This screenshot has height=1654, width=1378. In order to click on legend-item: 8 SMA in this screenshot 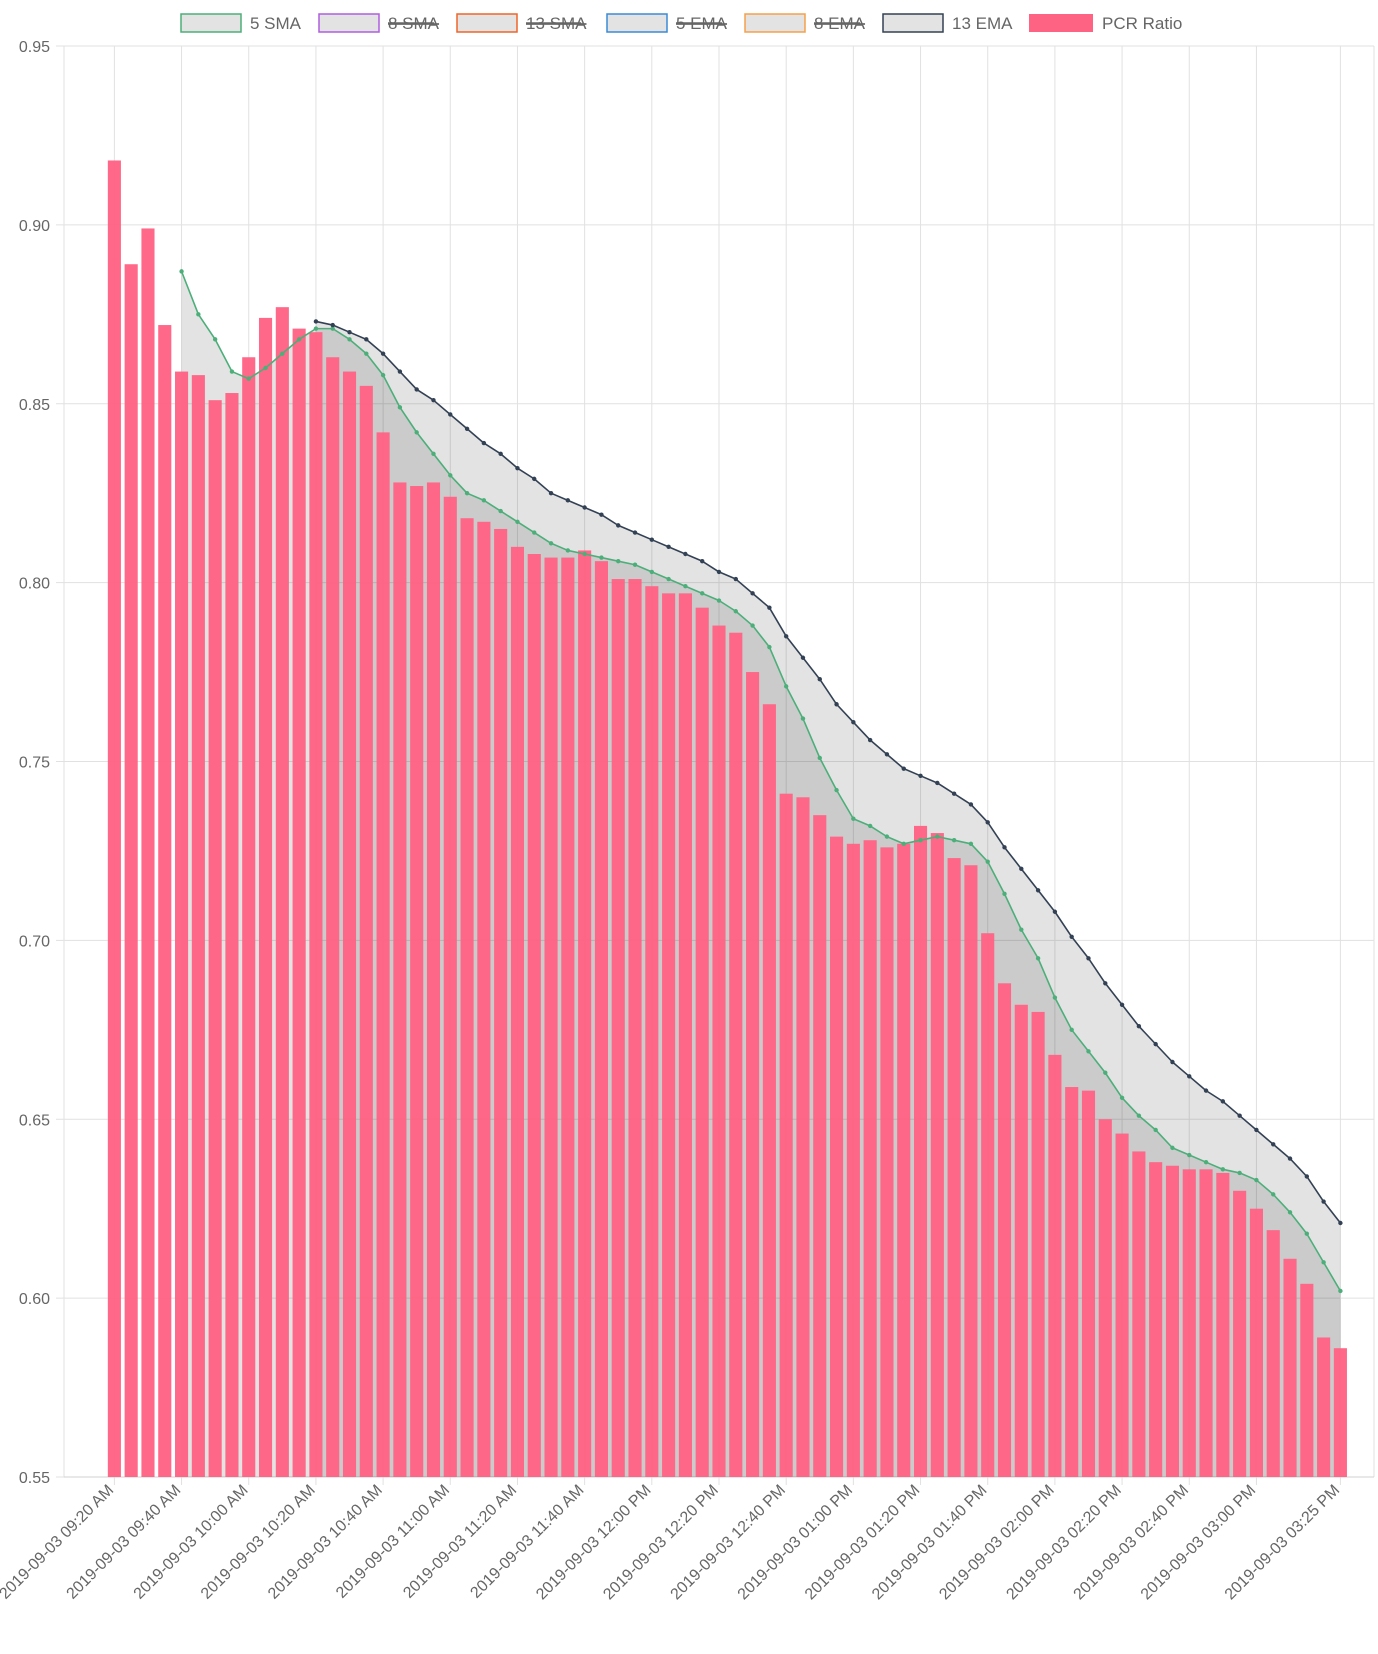, I will do `click(379, 23)`.